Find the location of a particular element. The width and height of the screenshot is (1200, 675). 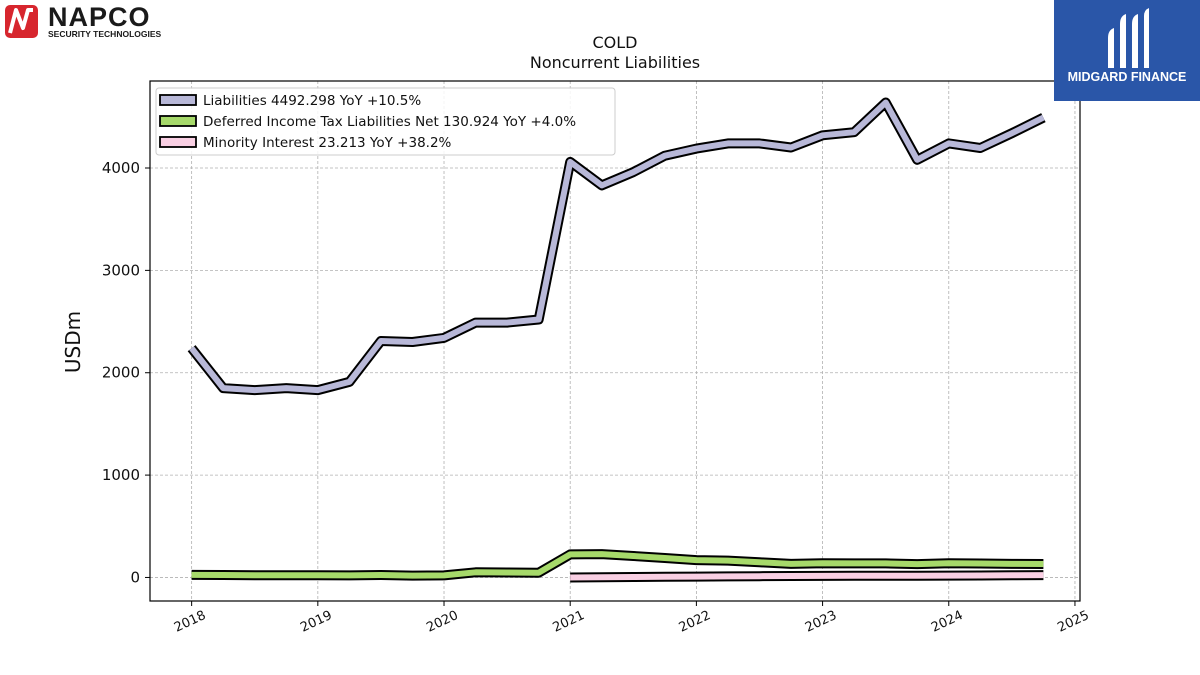

midgard-logo-mark is located at coordinates (1128, 38).